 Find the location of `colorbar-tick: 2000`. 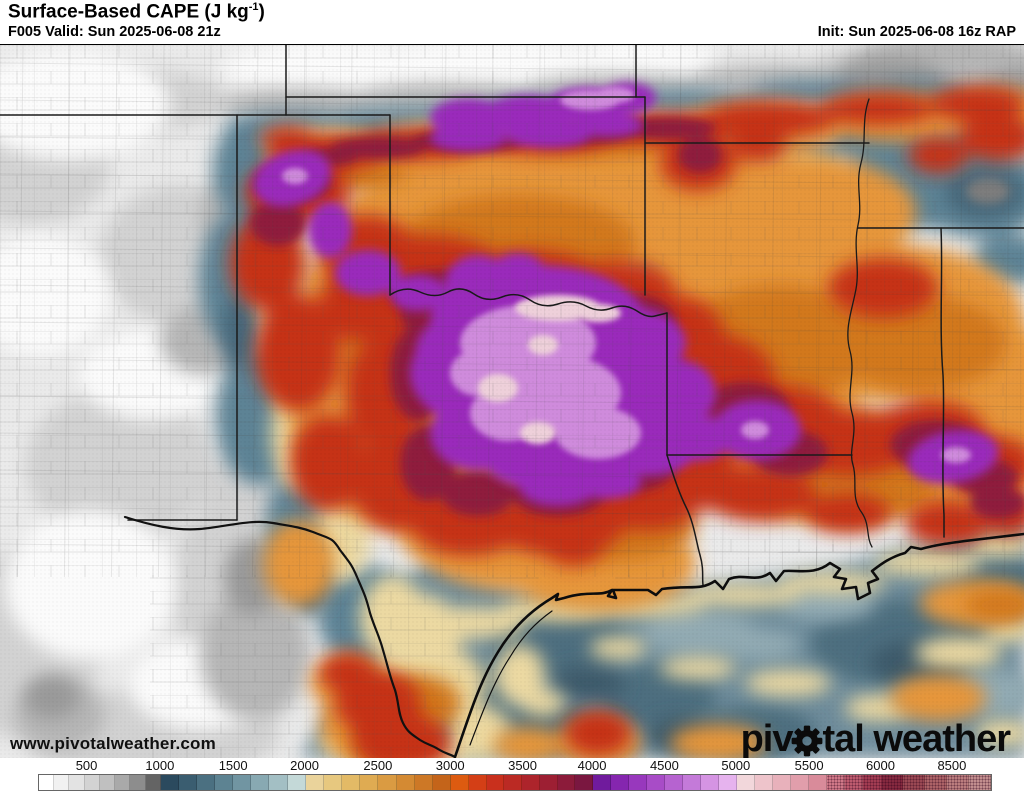

colorbar-tick: 2000 is located at coordinates (305, 765).